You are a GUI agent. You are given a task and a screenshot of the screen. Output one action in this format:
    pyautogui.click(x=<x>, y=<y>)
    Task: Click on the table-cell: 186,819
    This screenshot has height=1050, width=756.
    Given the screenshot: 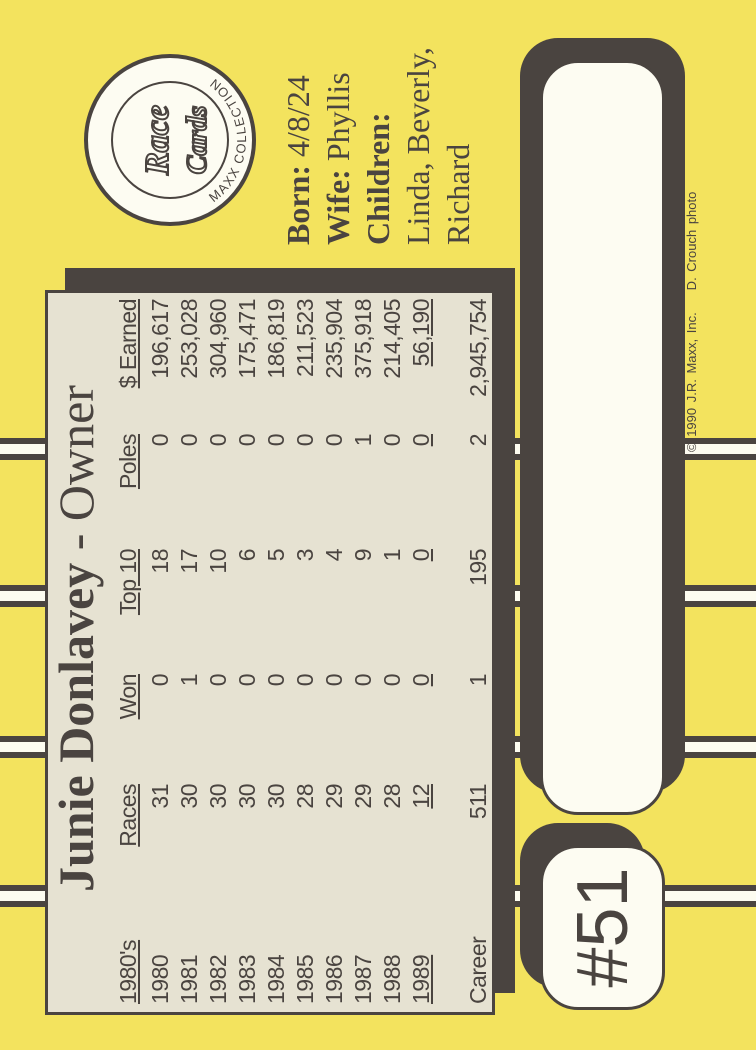 What is the action you would take?
    pyautogui.click(x=276, y=339)
    